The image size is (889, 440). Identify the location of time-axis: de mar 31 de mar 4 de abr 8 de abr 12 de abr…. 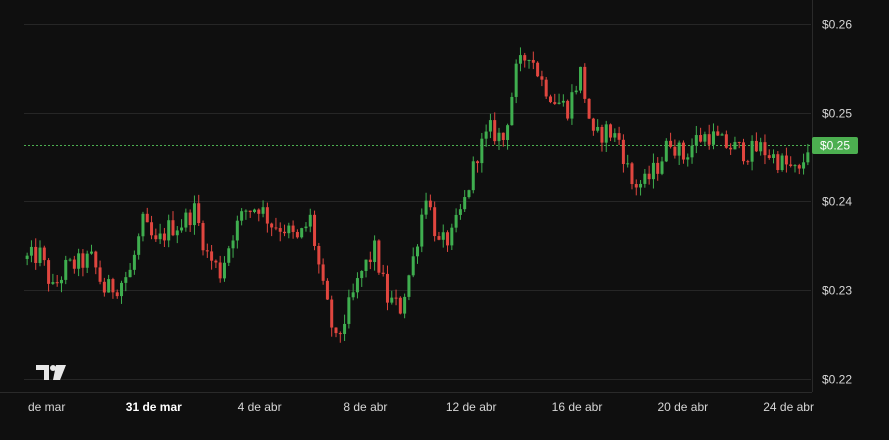
(421, 407).